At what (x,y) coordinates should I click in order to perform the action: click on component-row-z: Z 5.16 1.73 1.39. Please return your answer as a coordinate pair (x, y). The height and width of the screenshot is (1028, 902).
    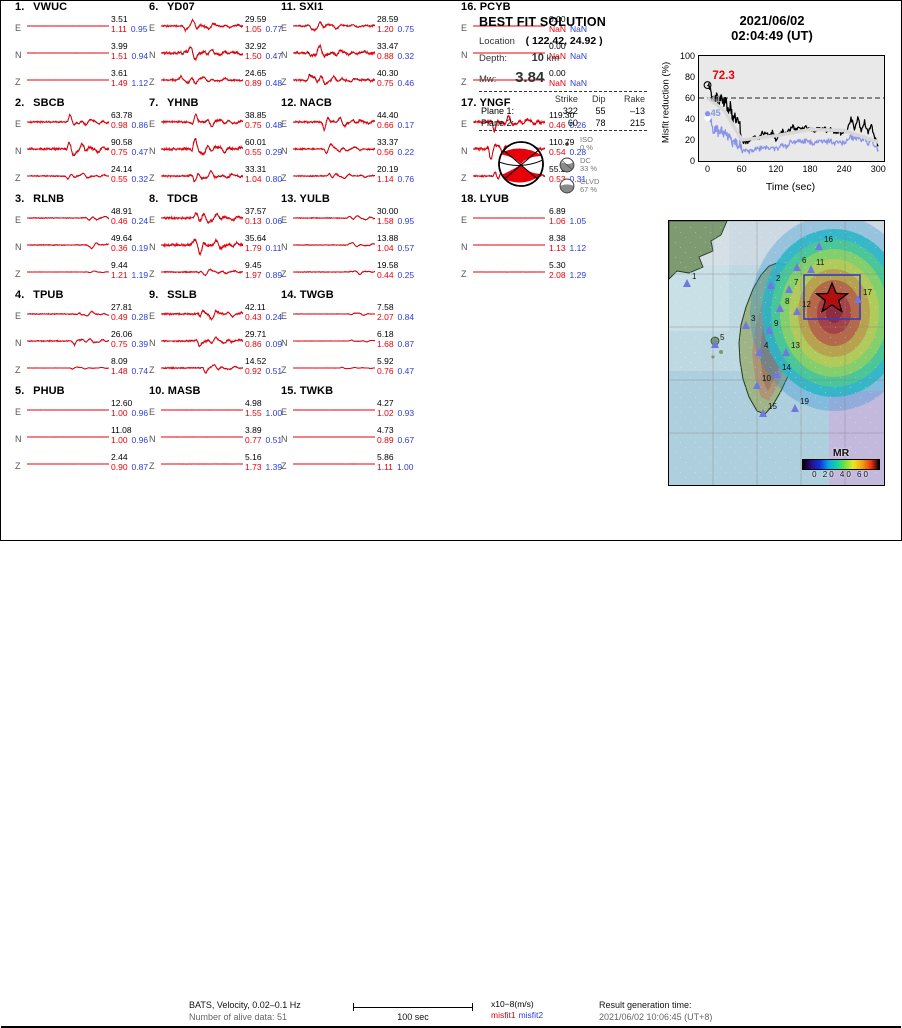
    Looking at the image, I should click on (215, 466).